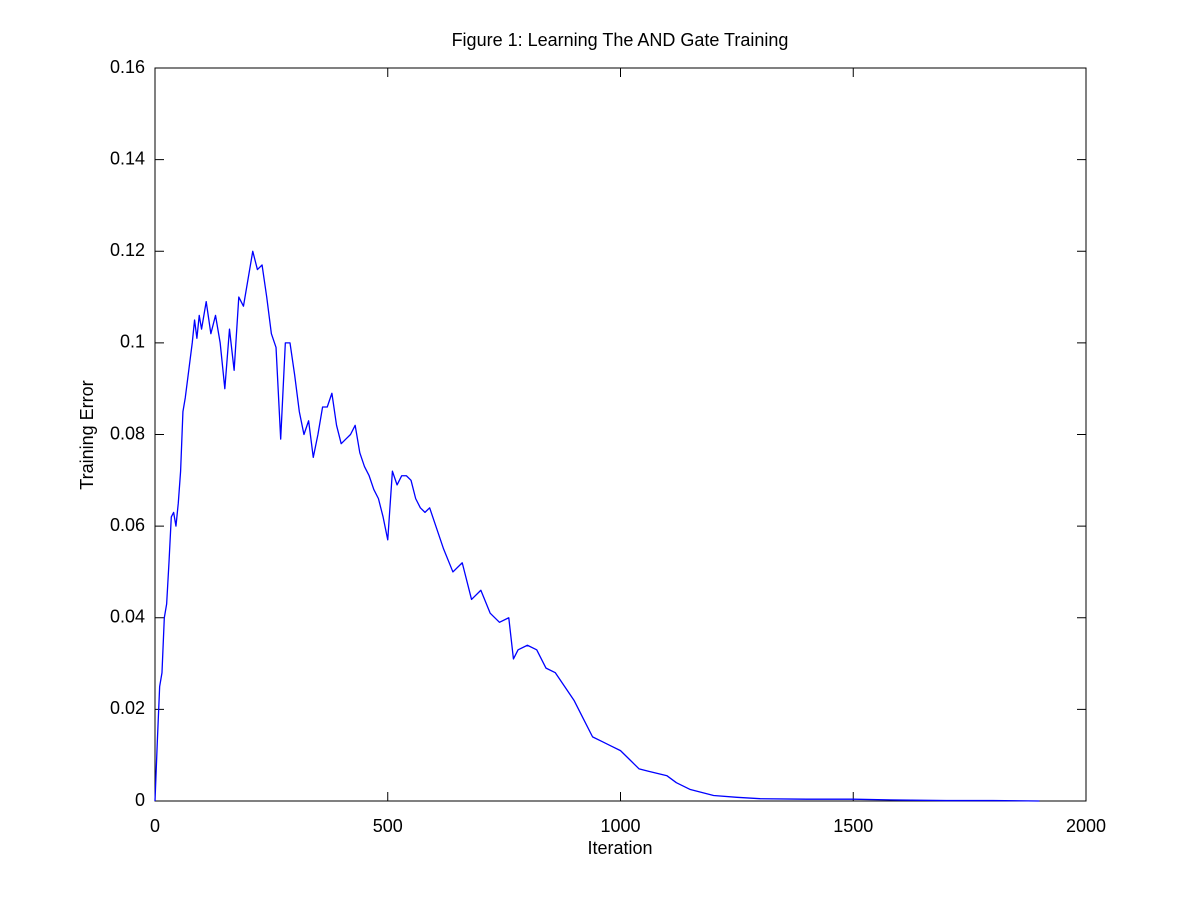  Describe the element at coordinates (127, 67) in the screenshot. I see `y-tick-label: 0.16` at that location.